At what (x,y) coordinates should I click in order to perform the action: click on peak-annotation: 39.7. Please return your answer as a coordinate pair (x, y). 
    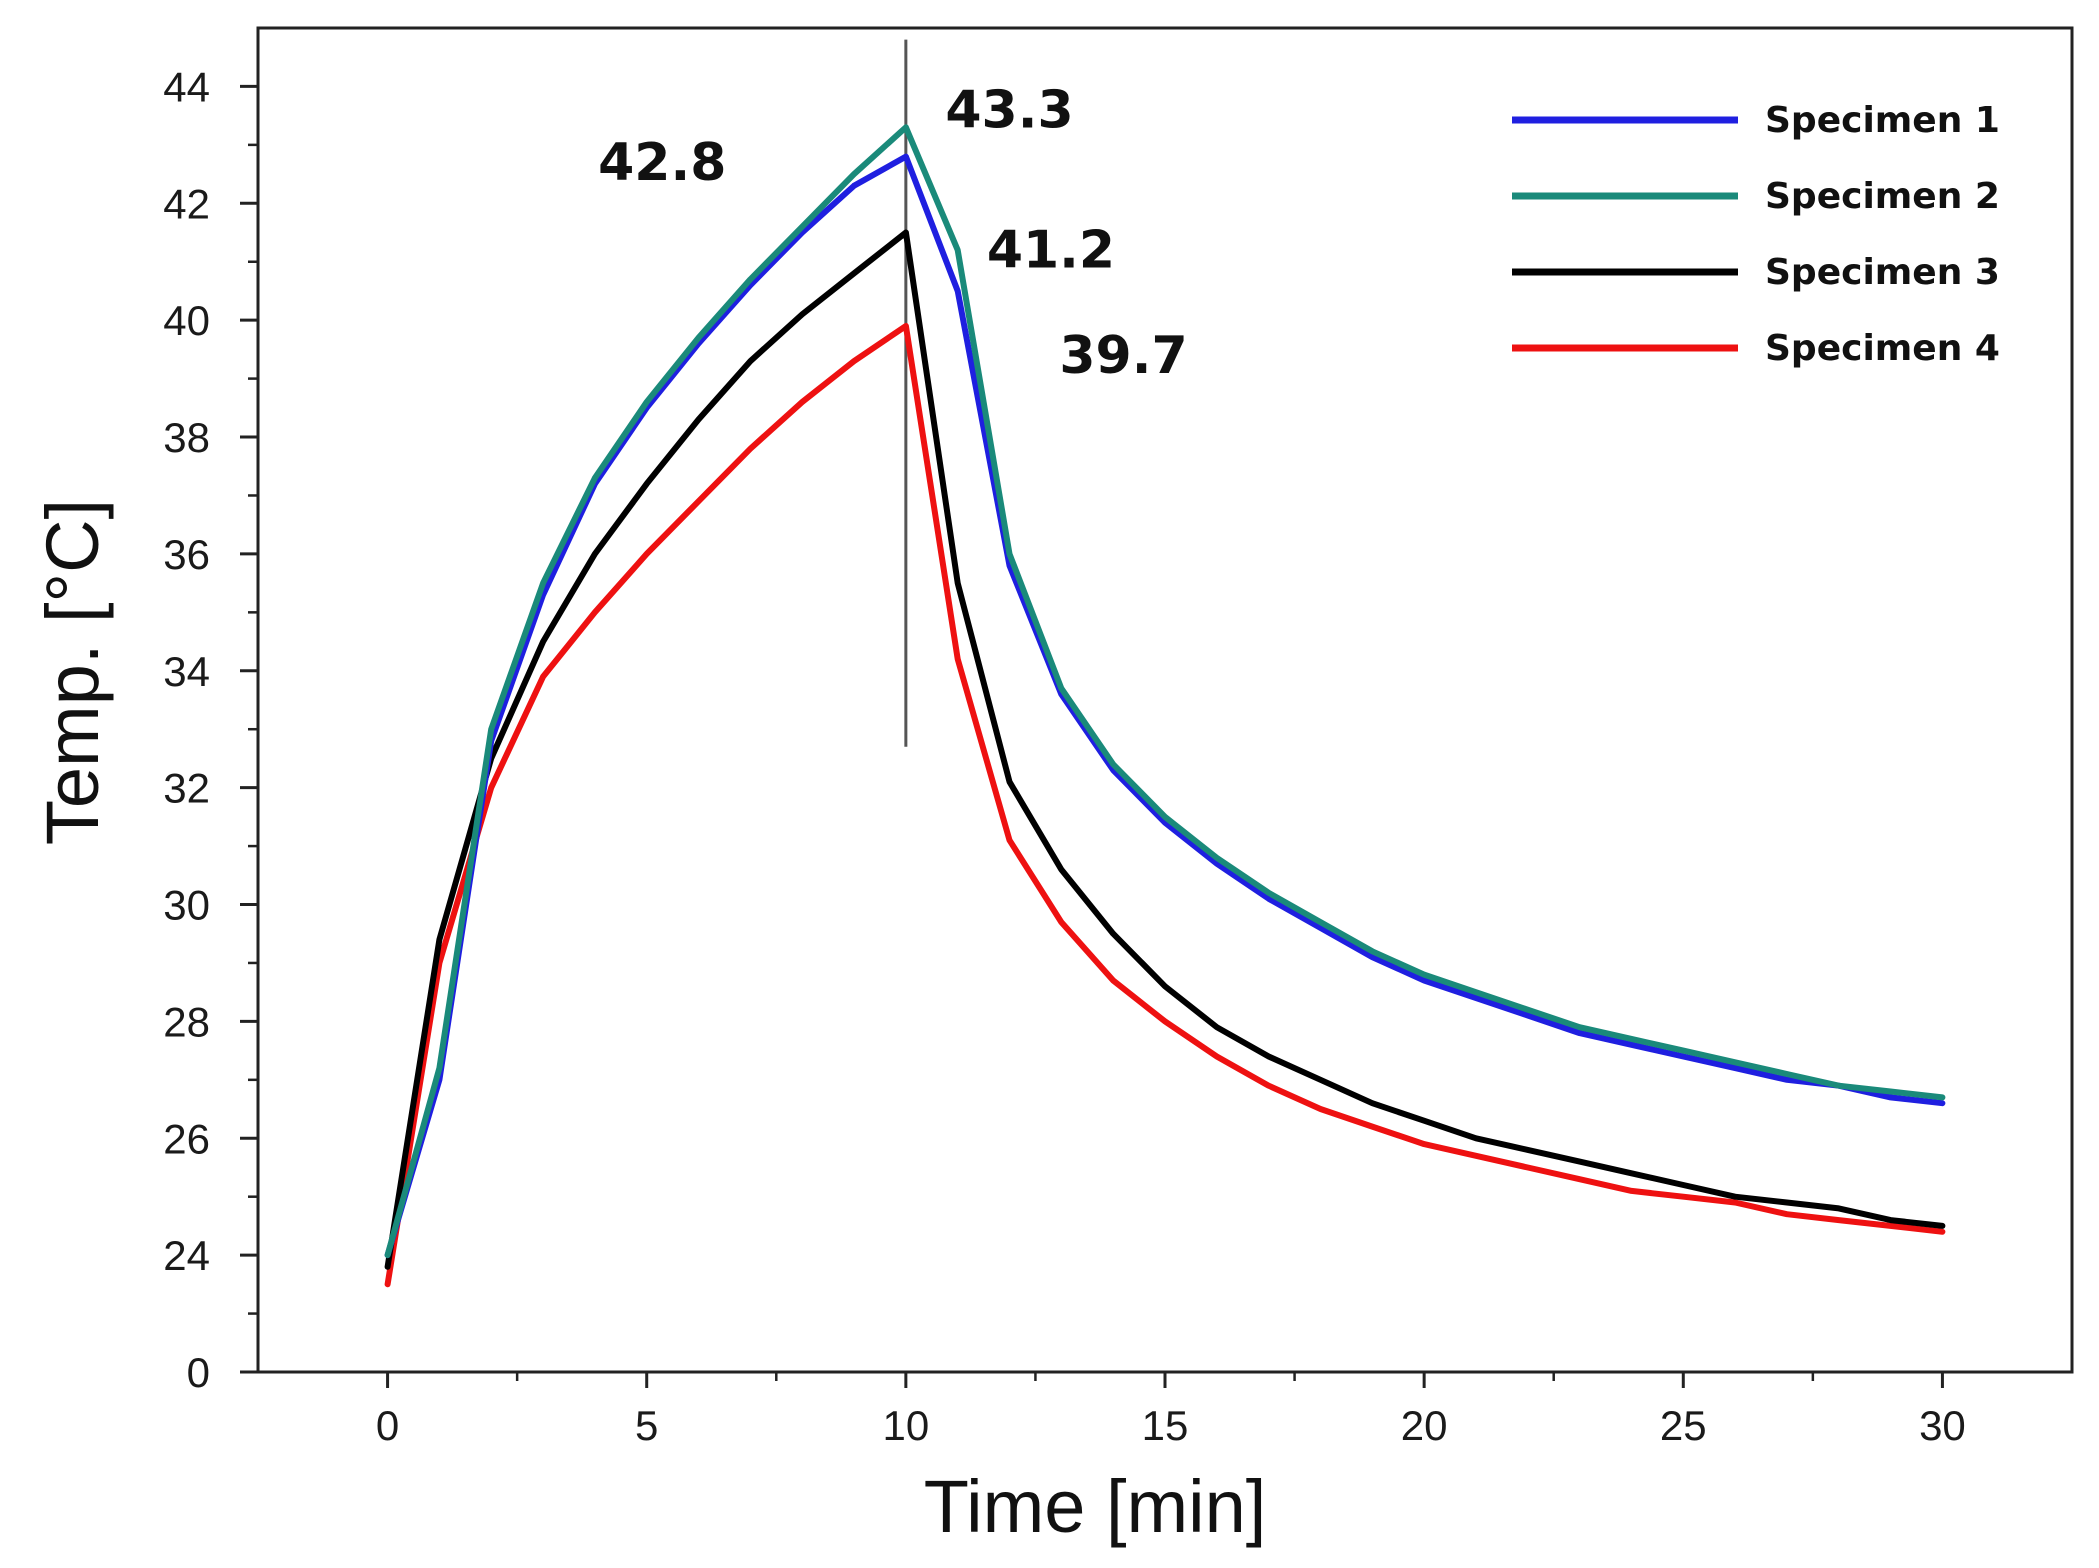
    Looking at the image, I should click on (1123, 356).